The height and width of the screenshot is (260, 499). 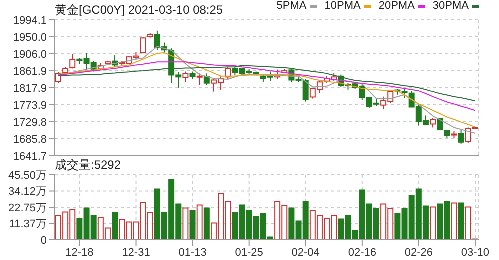 What do you see at coordinates (396, 6) in the screenshot?
I see `legend-label: 20PMA` at bounding box center [396, 6].